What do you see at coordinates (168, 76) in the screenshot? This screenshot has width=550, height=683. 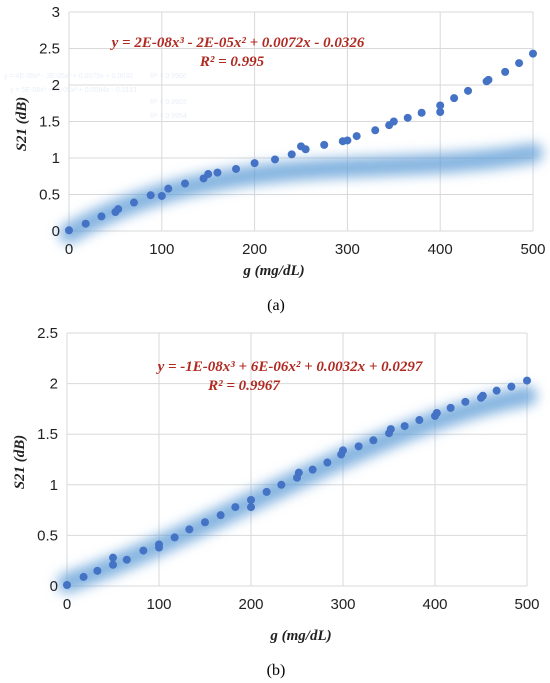 I see `faint-background-r2-1: R² = 0.9966` at bounding box center [168, 76].